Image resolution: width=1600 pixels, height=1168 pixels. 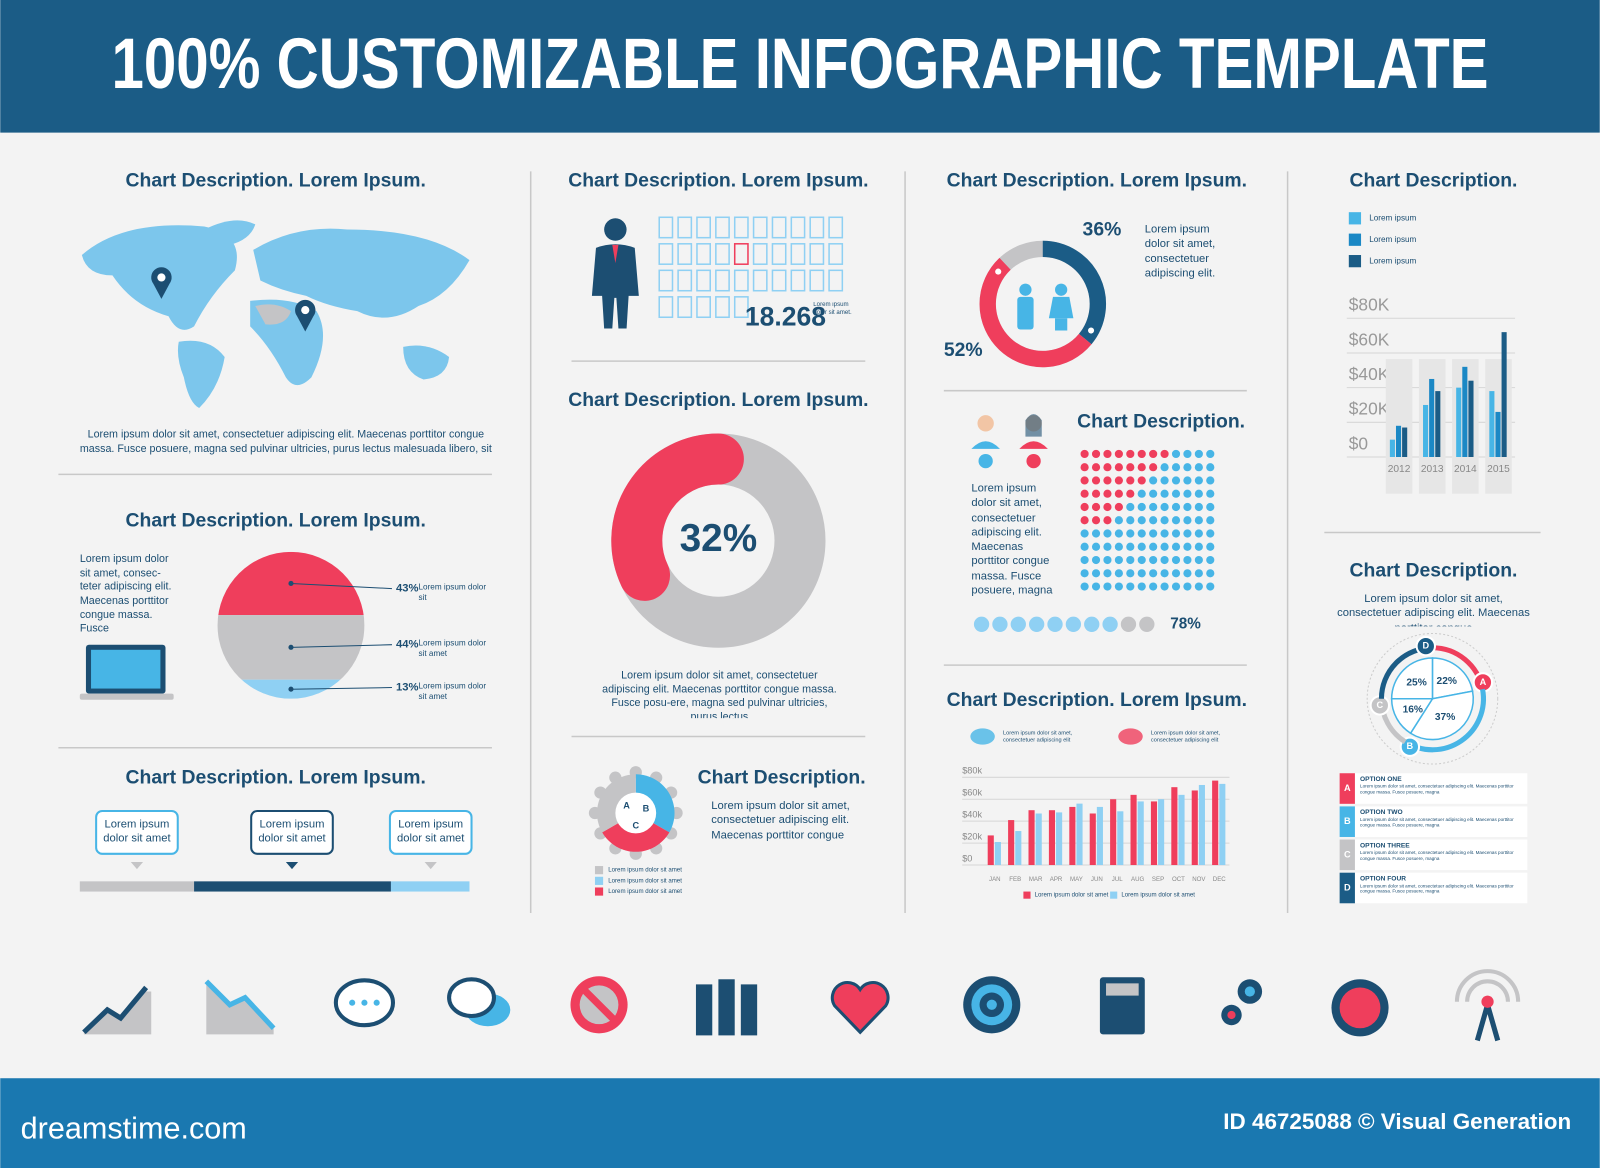 I want to click on pie-slice, so click(x=1441, y=715).